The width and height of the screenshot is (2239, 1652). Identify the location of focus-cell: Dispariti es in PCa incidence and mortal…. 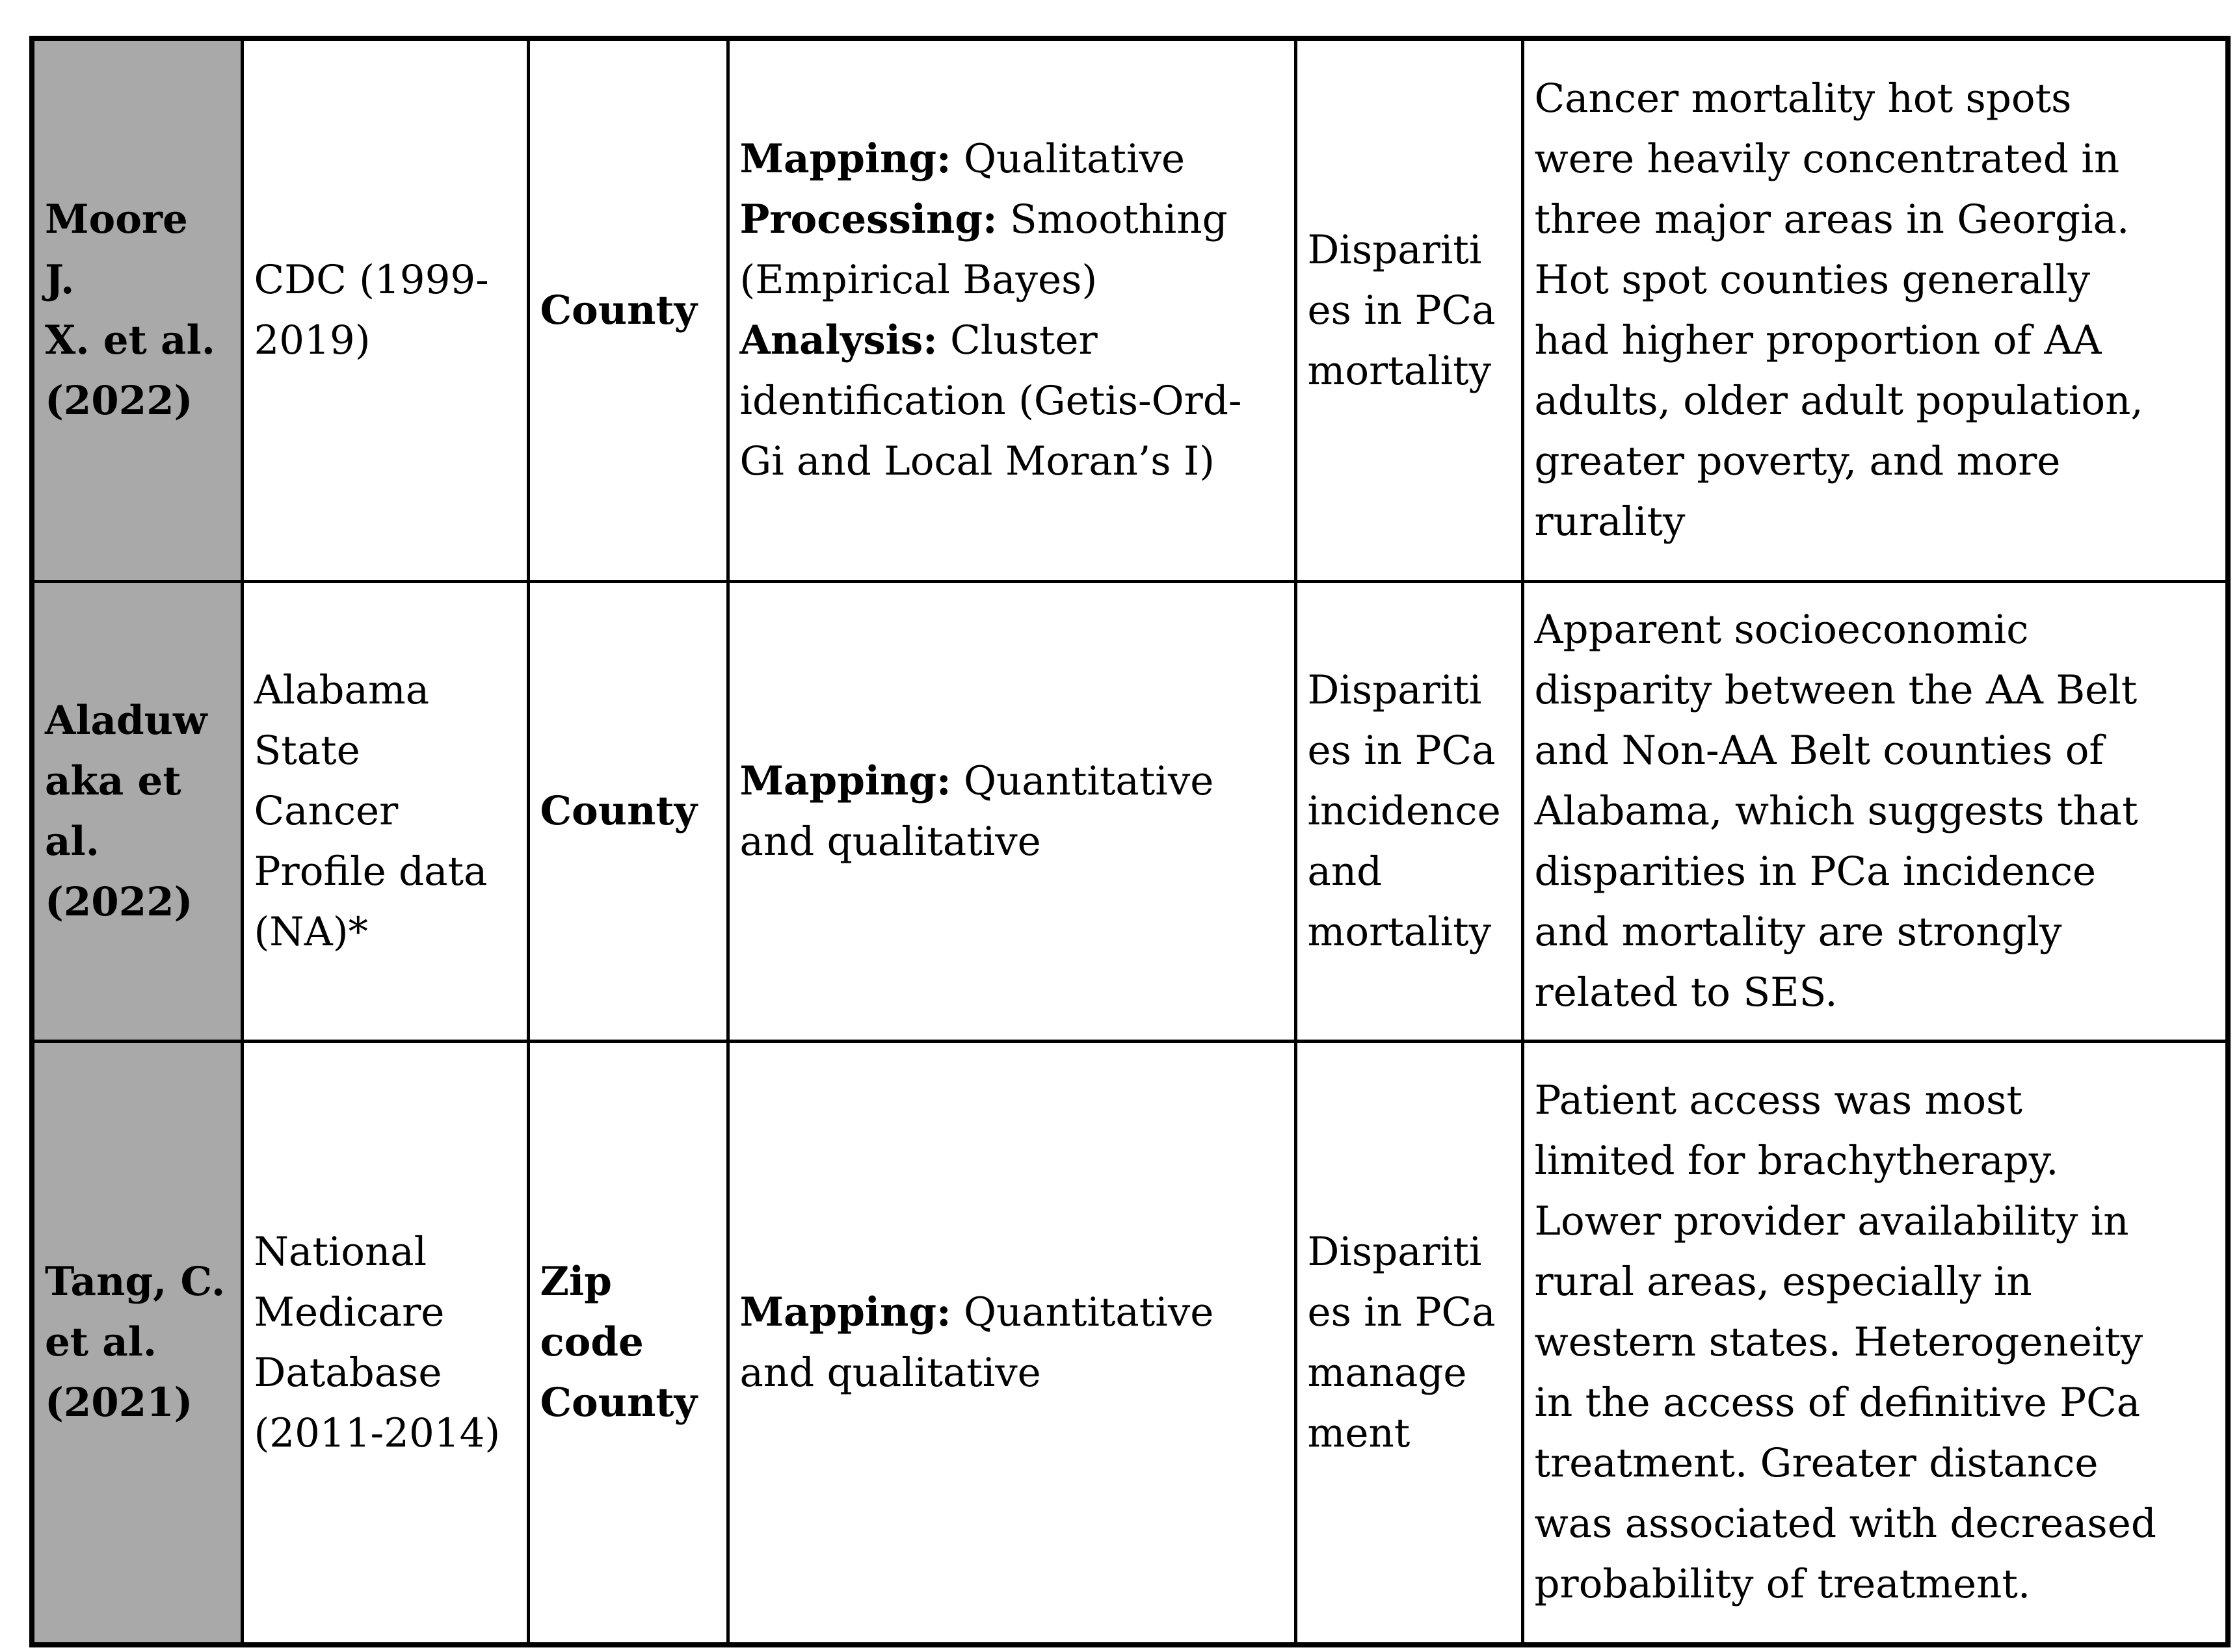
(1409, 811).